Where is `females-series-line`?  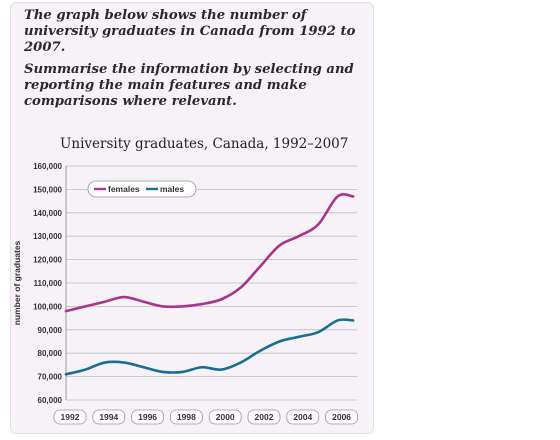
females-series-line is located at coordinates (209, 253).